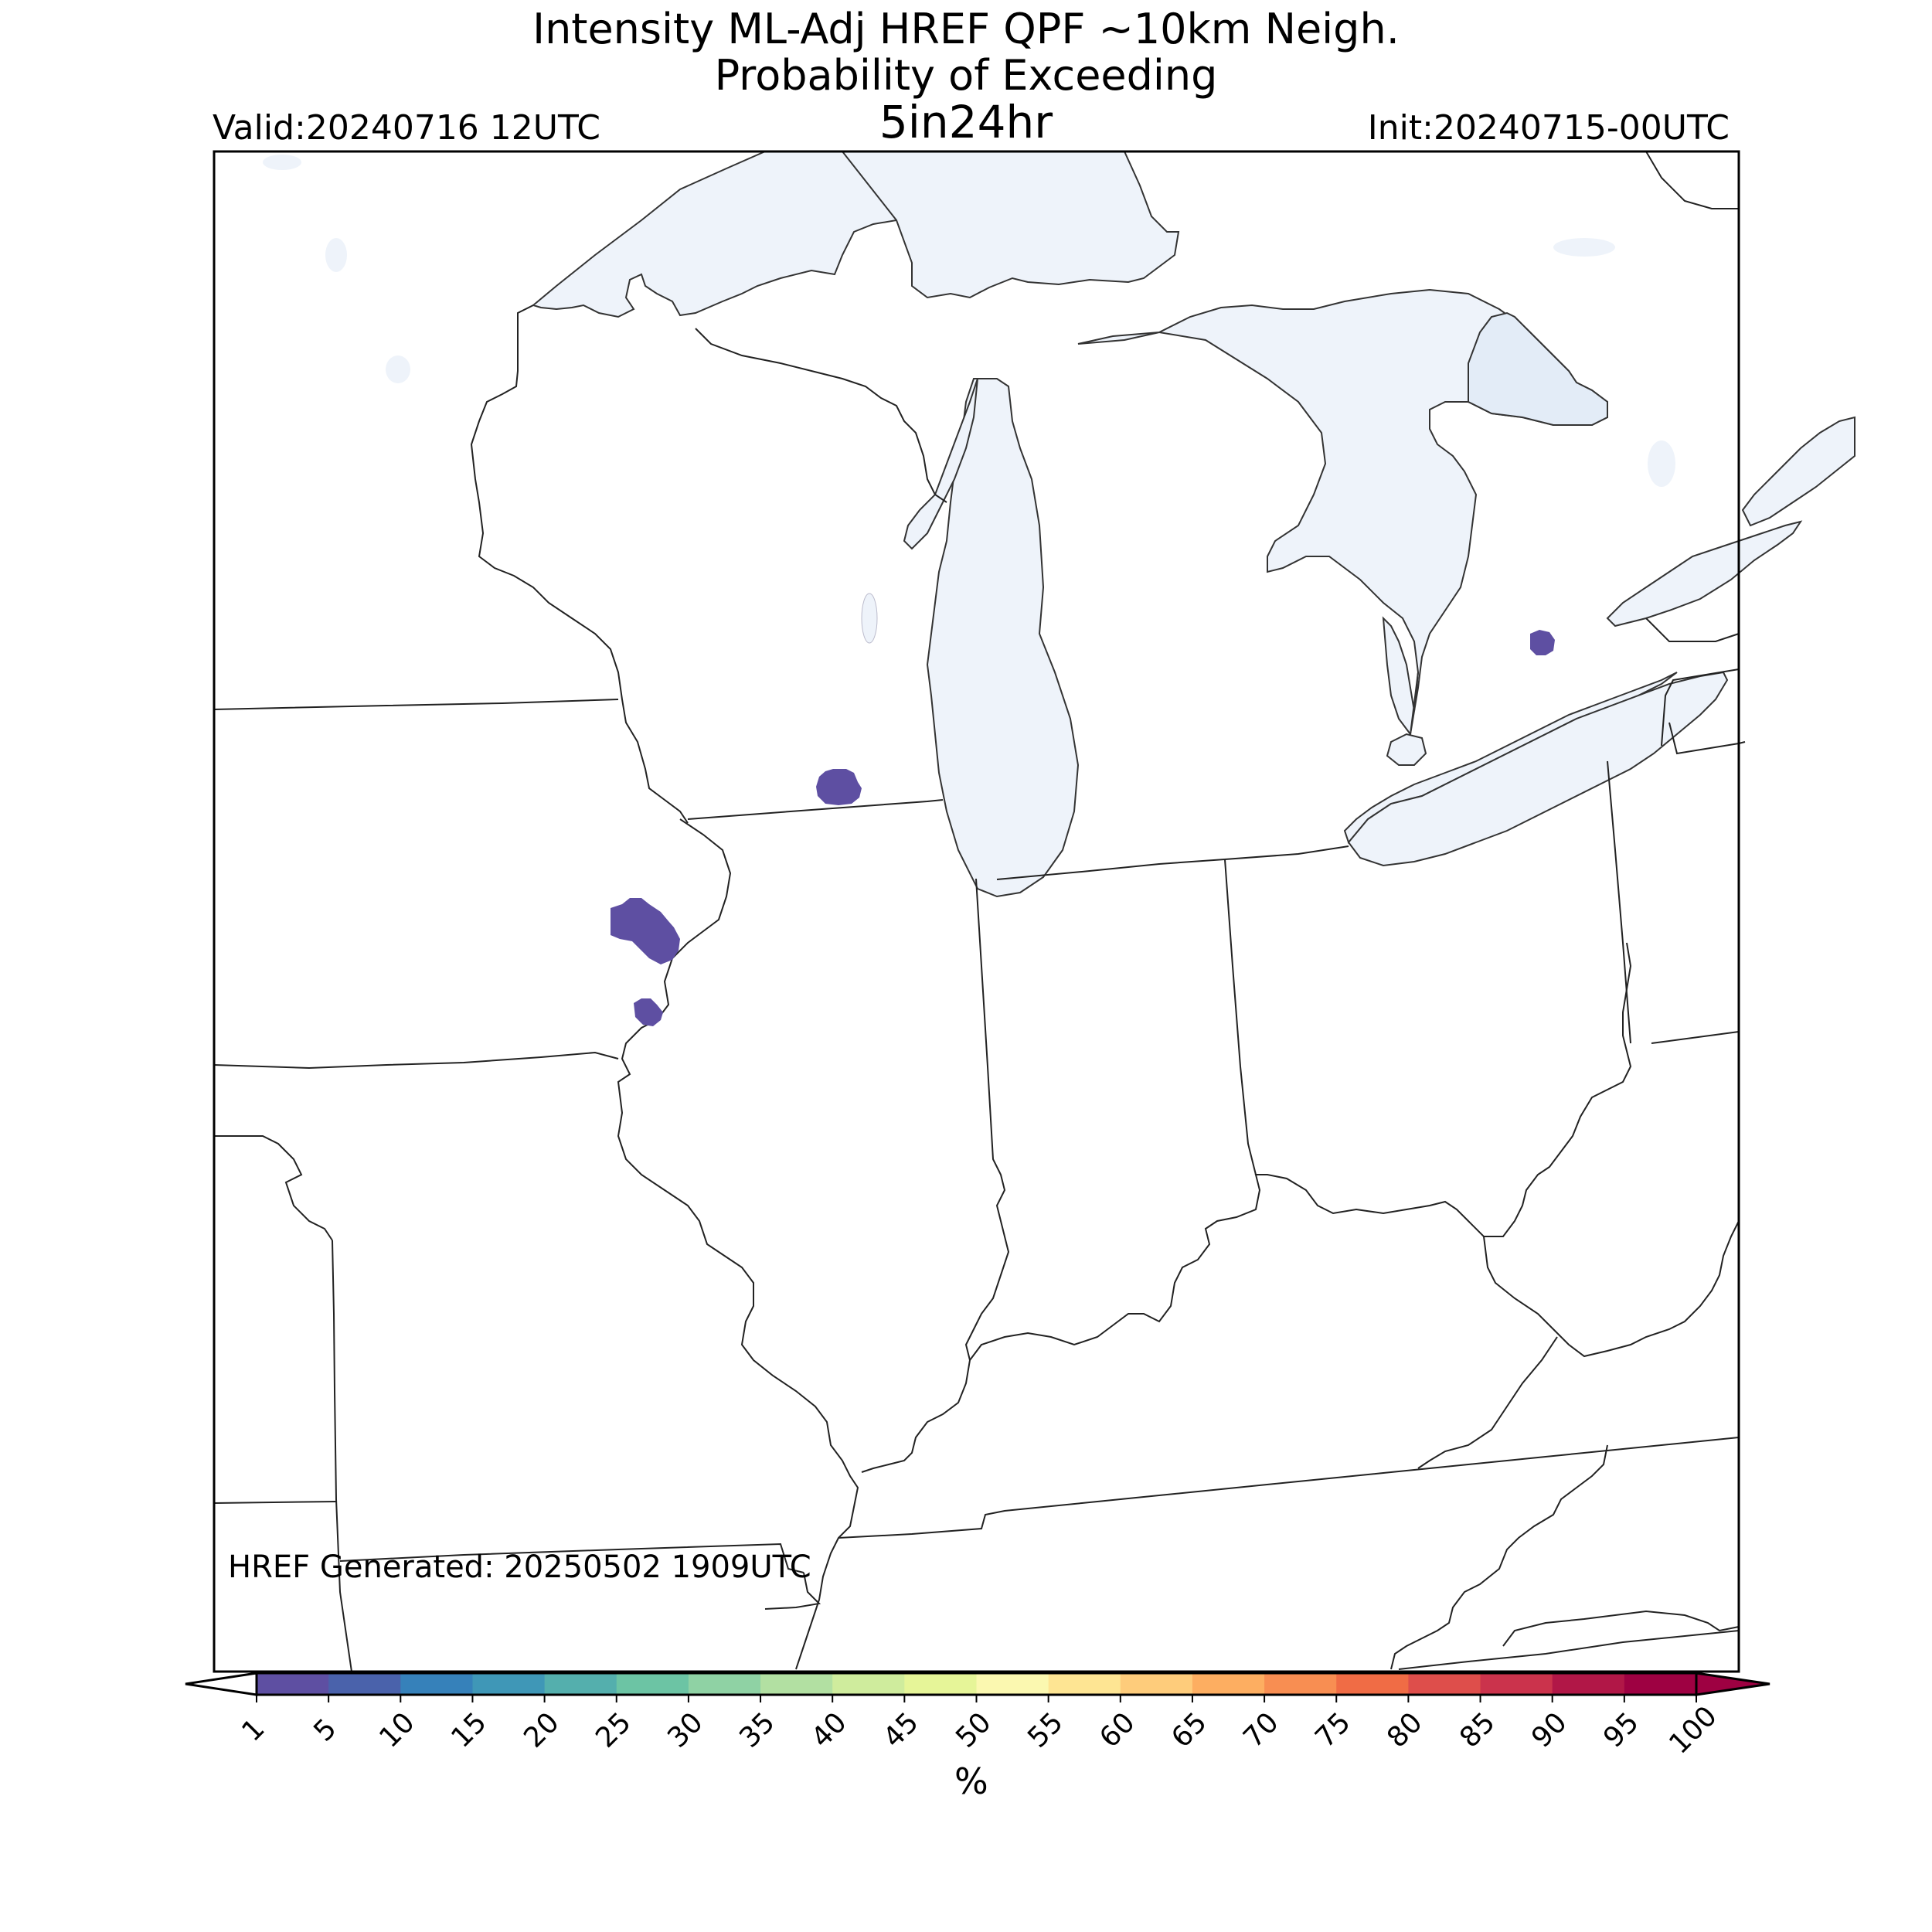 The image size is (1932, 1932). I want to click on lake-michigan, so click(1003, 638).